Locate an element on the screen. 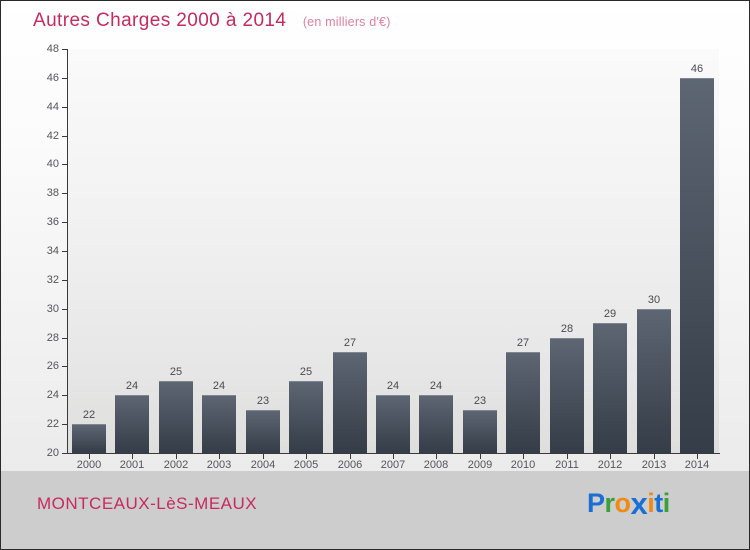 This screenshot has height=550, width=750. bar-2011 is located at coordinates (567, 395).